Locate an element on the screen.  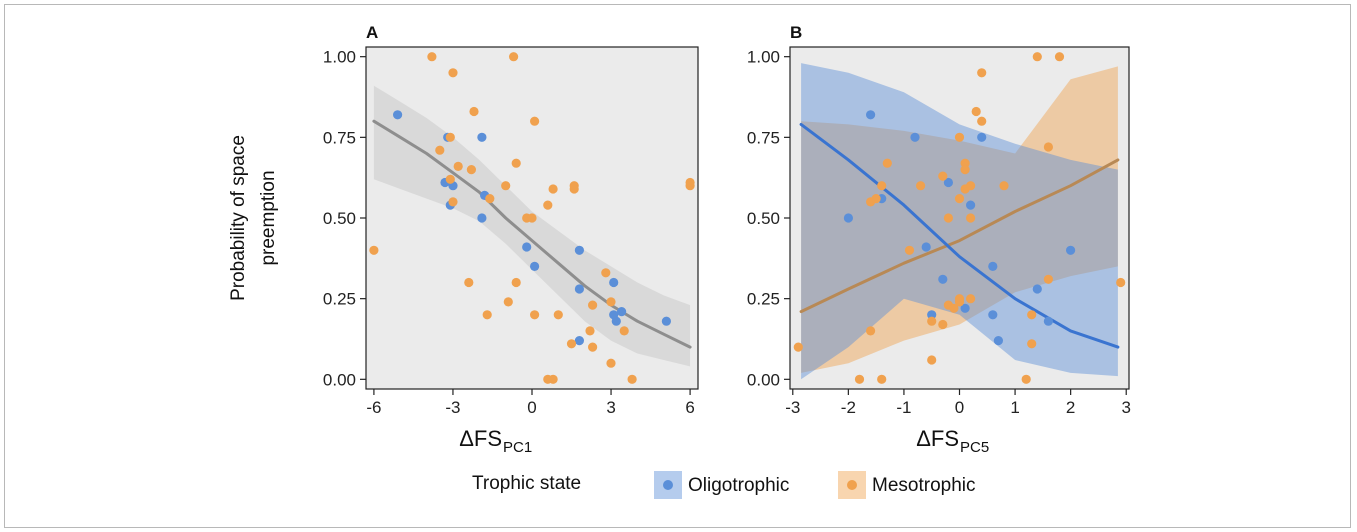
panel-a-x-ticks: -6 -3 0 3 6 is located at coordinates (530, 403).